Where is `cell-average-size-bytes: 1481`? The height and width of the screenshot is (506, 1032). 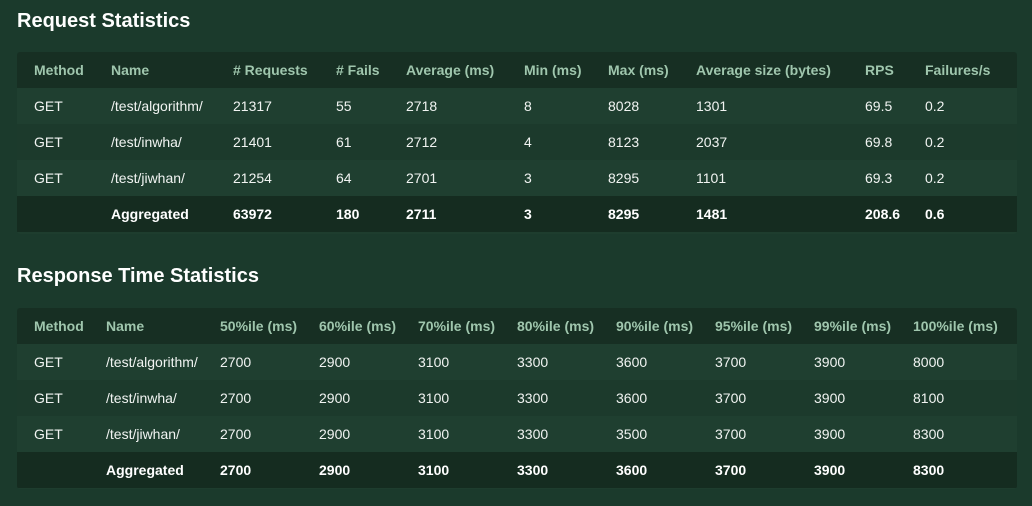 cell-average-size-bytes: 1481 is located at coordinates (712, 214).